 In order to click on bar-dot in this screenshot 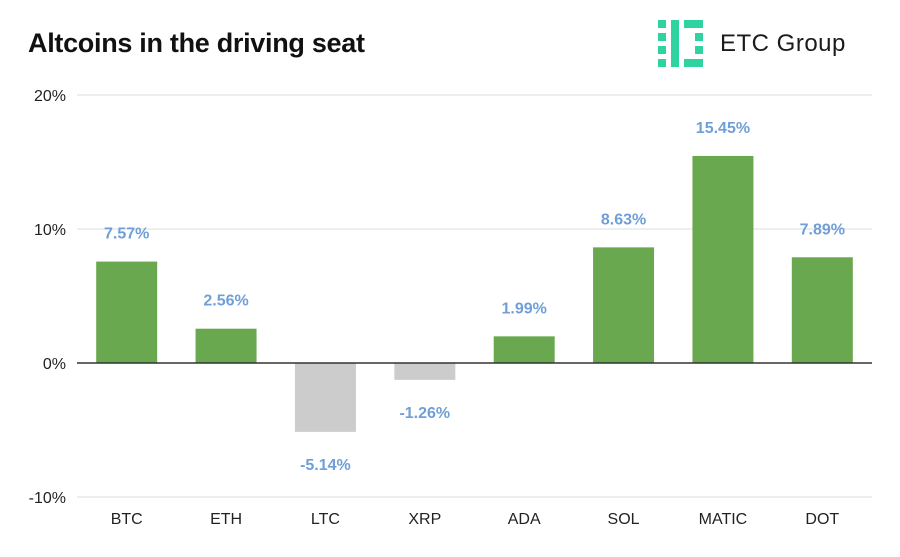, I will do `click(822, 310)`.